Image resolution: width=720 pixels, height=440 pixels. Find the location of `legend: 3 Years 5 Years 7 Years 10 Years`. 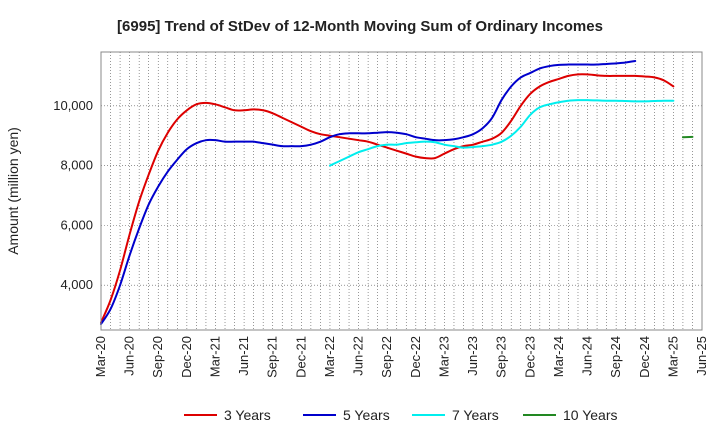

legend: 3 Years 5 Years 7 Years 10 Years is located at coordinates (401, 415).